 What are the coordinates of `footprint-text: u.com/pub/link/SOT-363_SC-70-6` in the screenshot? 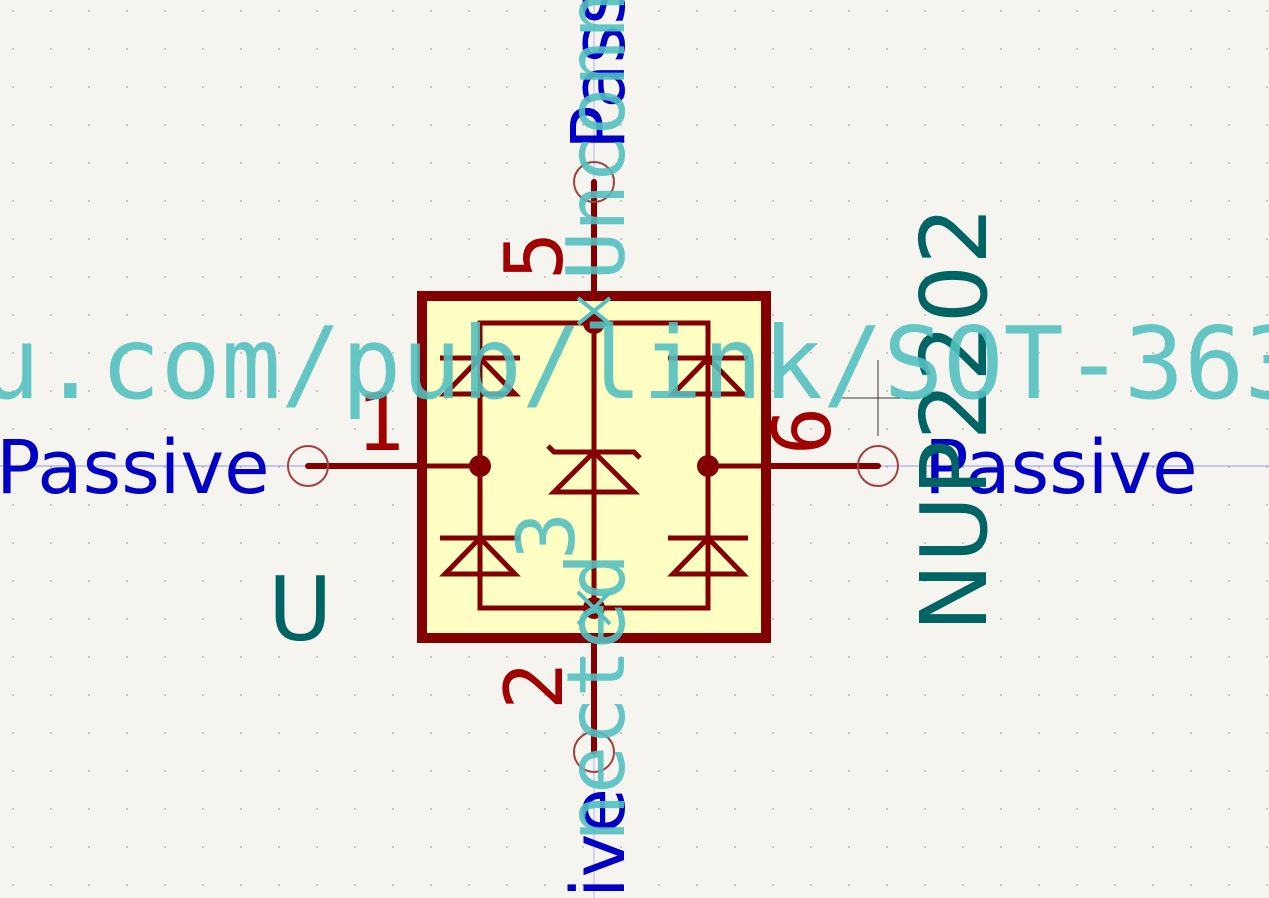 It's located at (634, 363).